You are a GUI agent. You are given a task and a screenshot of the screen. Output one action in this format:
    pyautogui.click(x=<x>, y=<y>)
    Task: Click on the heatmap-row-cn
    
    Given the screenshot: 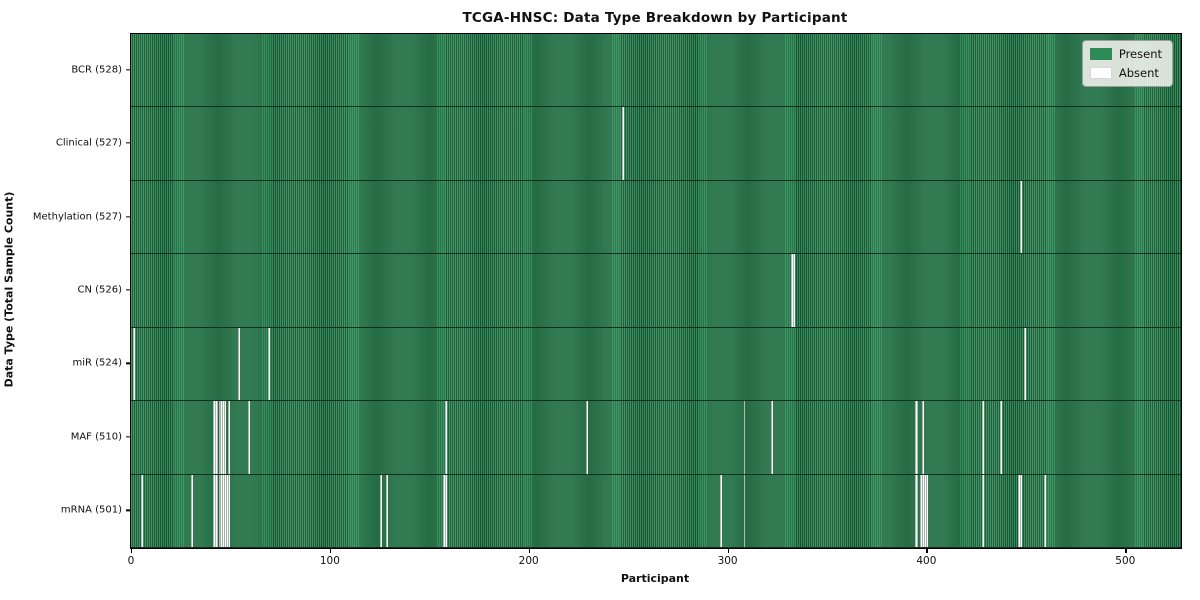 What is the action you would take?
    pyautogui.click(x=656, y=291)
    